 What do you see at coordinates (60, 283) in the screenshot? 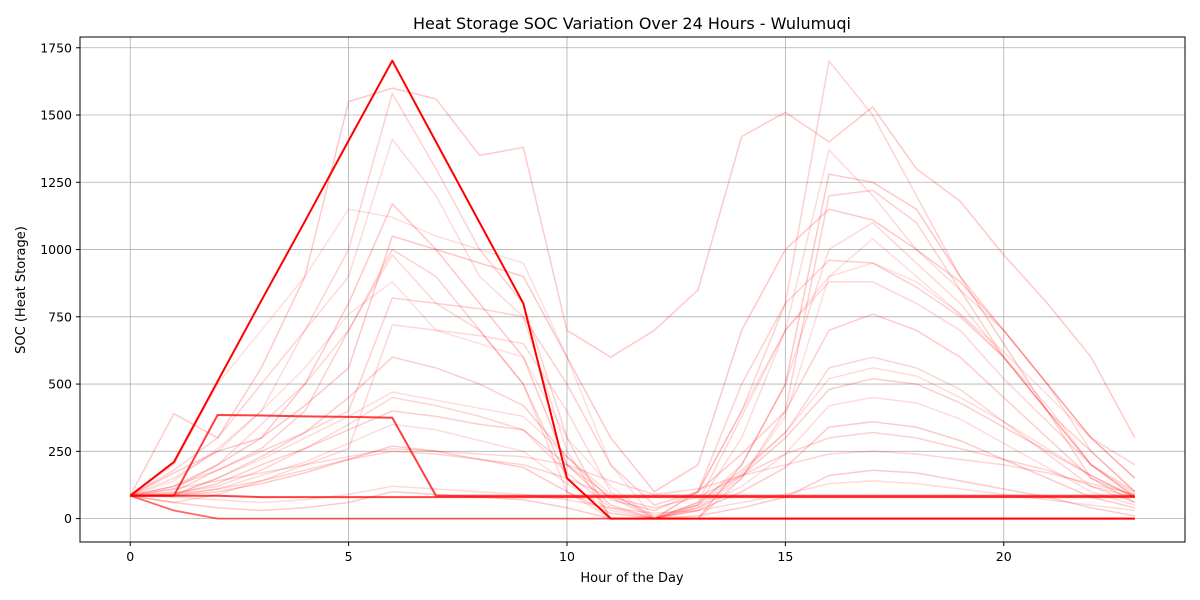
I see `y-axis-ticks: 0 250 500 750 1000 1250 1500 1750` at bounding box center [60, 283].